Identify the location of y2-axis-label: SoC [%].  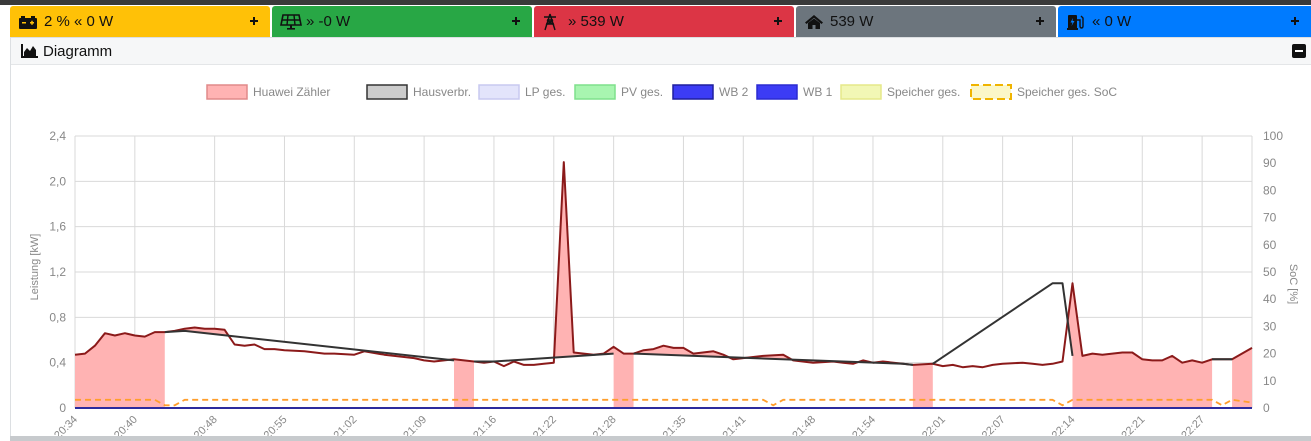
(1293, 284).